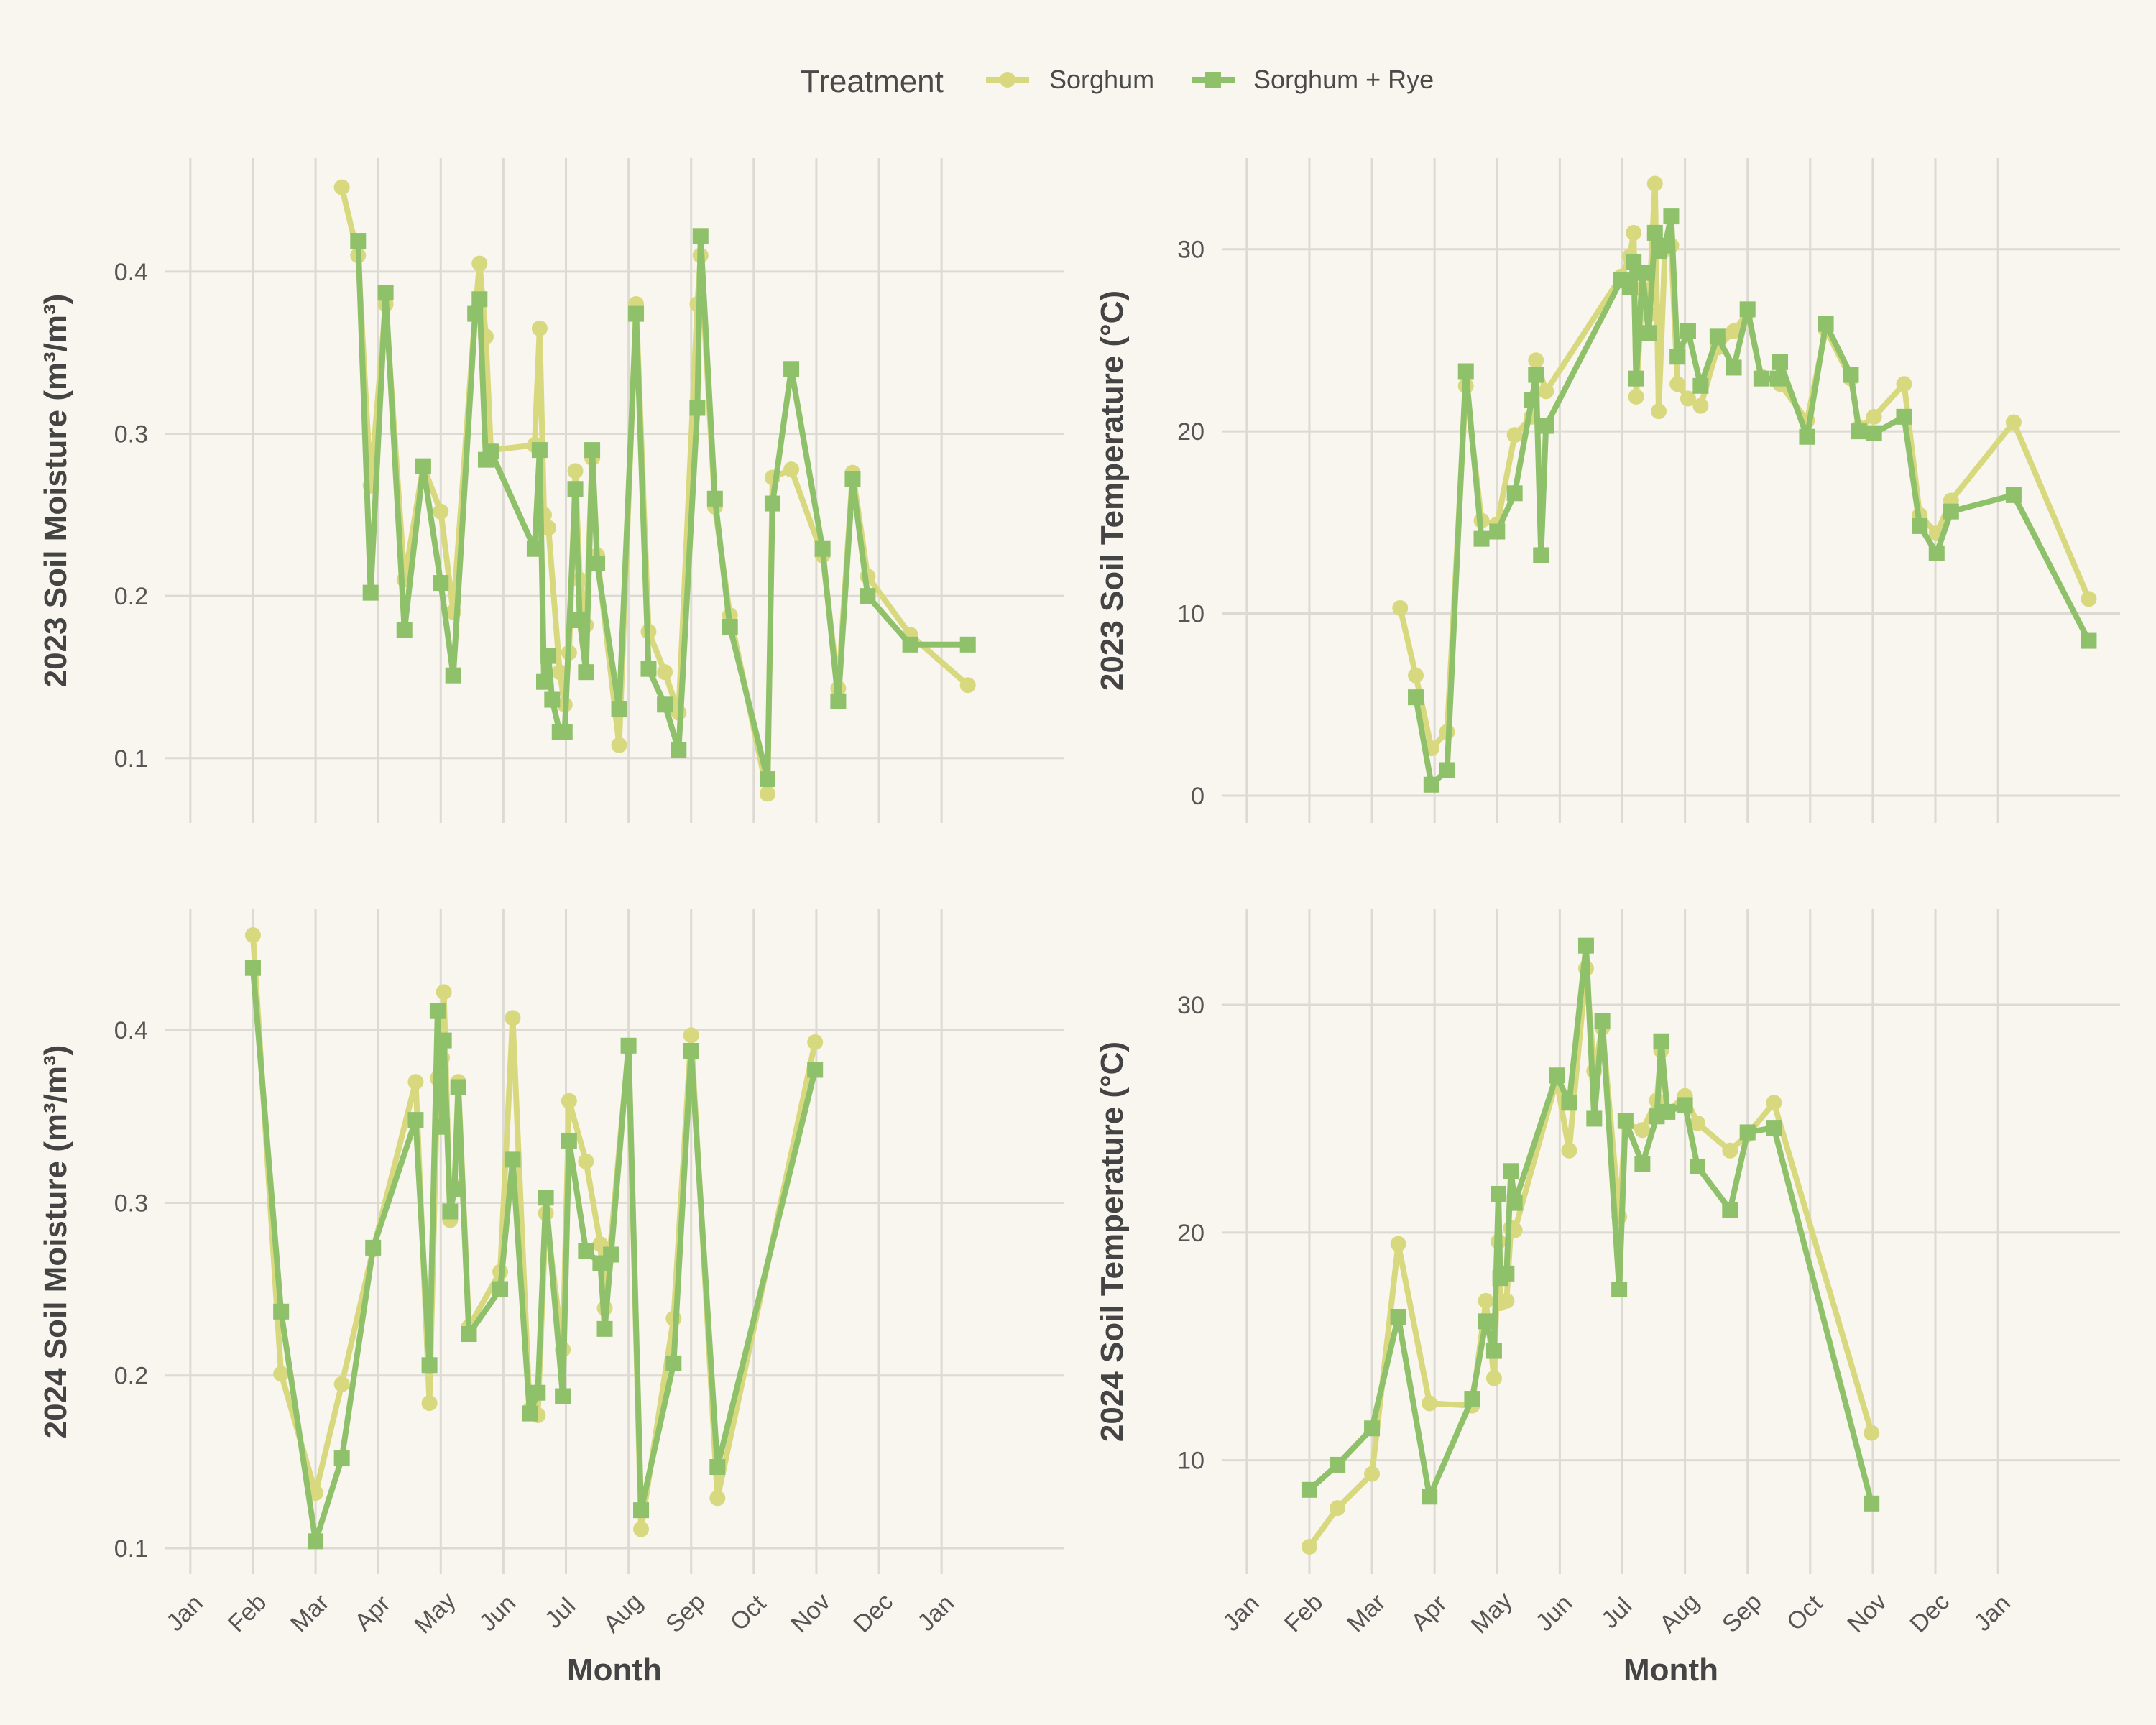  I want to click on x-tick-label-jan: Jan, so click(1241, 1613).